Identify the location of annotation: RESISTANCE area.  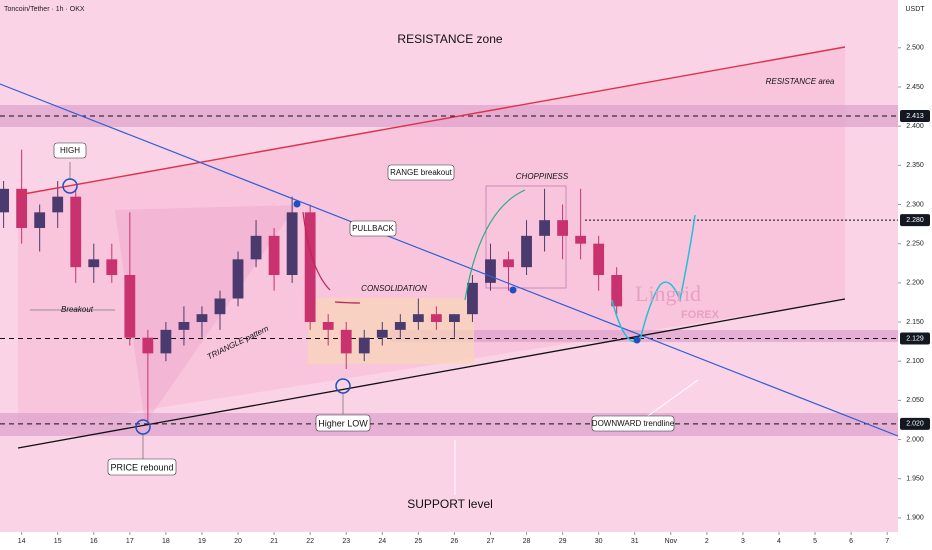
(800, 81).